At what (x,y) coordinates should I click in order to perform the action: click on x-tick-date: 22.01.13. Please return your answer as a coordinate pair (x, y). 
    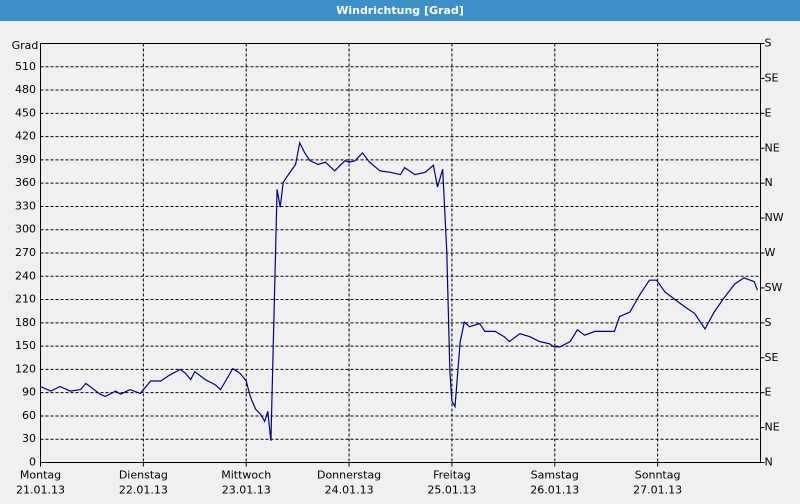
    Looking at the image, I should click on (143, 490).